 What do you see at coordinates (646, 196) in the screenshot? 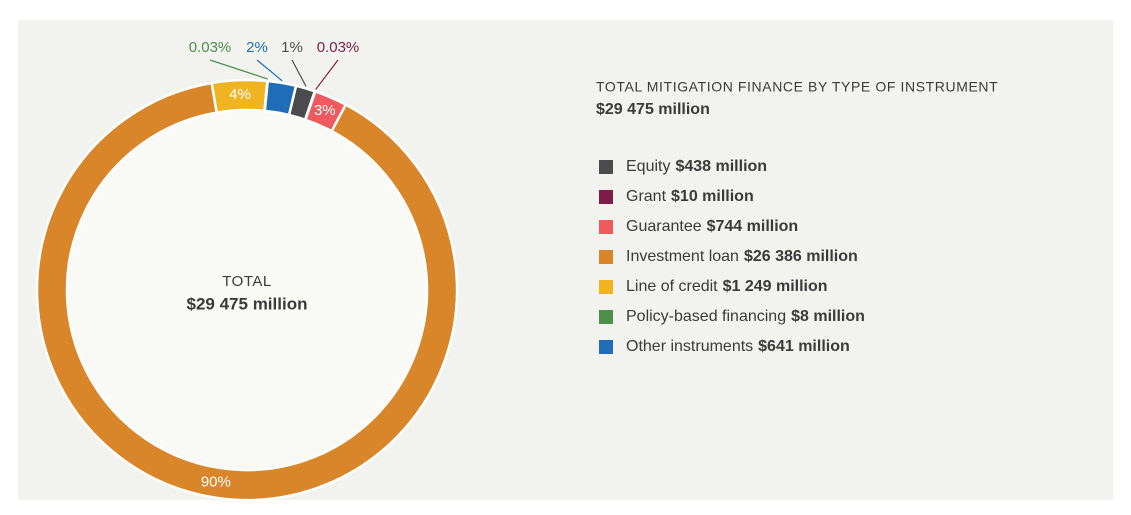
I see `legend-name: Grant` at bounding box center [646, 196].